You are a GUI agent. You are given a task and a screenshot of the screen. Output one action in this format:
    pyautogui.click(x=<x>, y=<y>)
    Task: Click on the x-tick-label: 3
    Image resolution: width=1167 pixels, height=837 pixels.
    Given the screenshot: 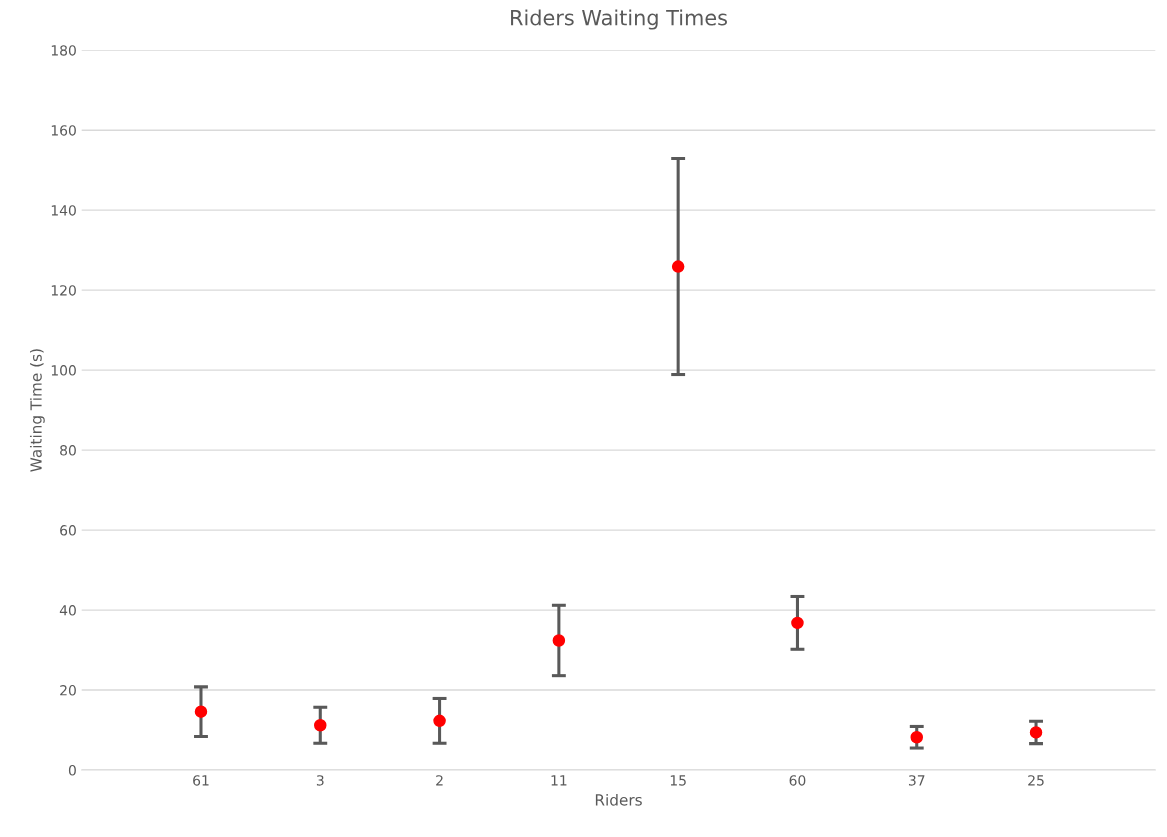 What is the action you would take?
    pyautogui.click(x=320, y=780)
    